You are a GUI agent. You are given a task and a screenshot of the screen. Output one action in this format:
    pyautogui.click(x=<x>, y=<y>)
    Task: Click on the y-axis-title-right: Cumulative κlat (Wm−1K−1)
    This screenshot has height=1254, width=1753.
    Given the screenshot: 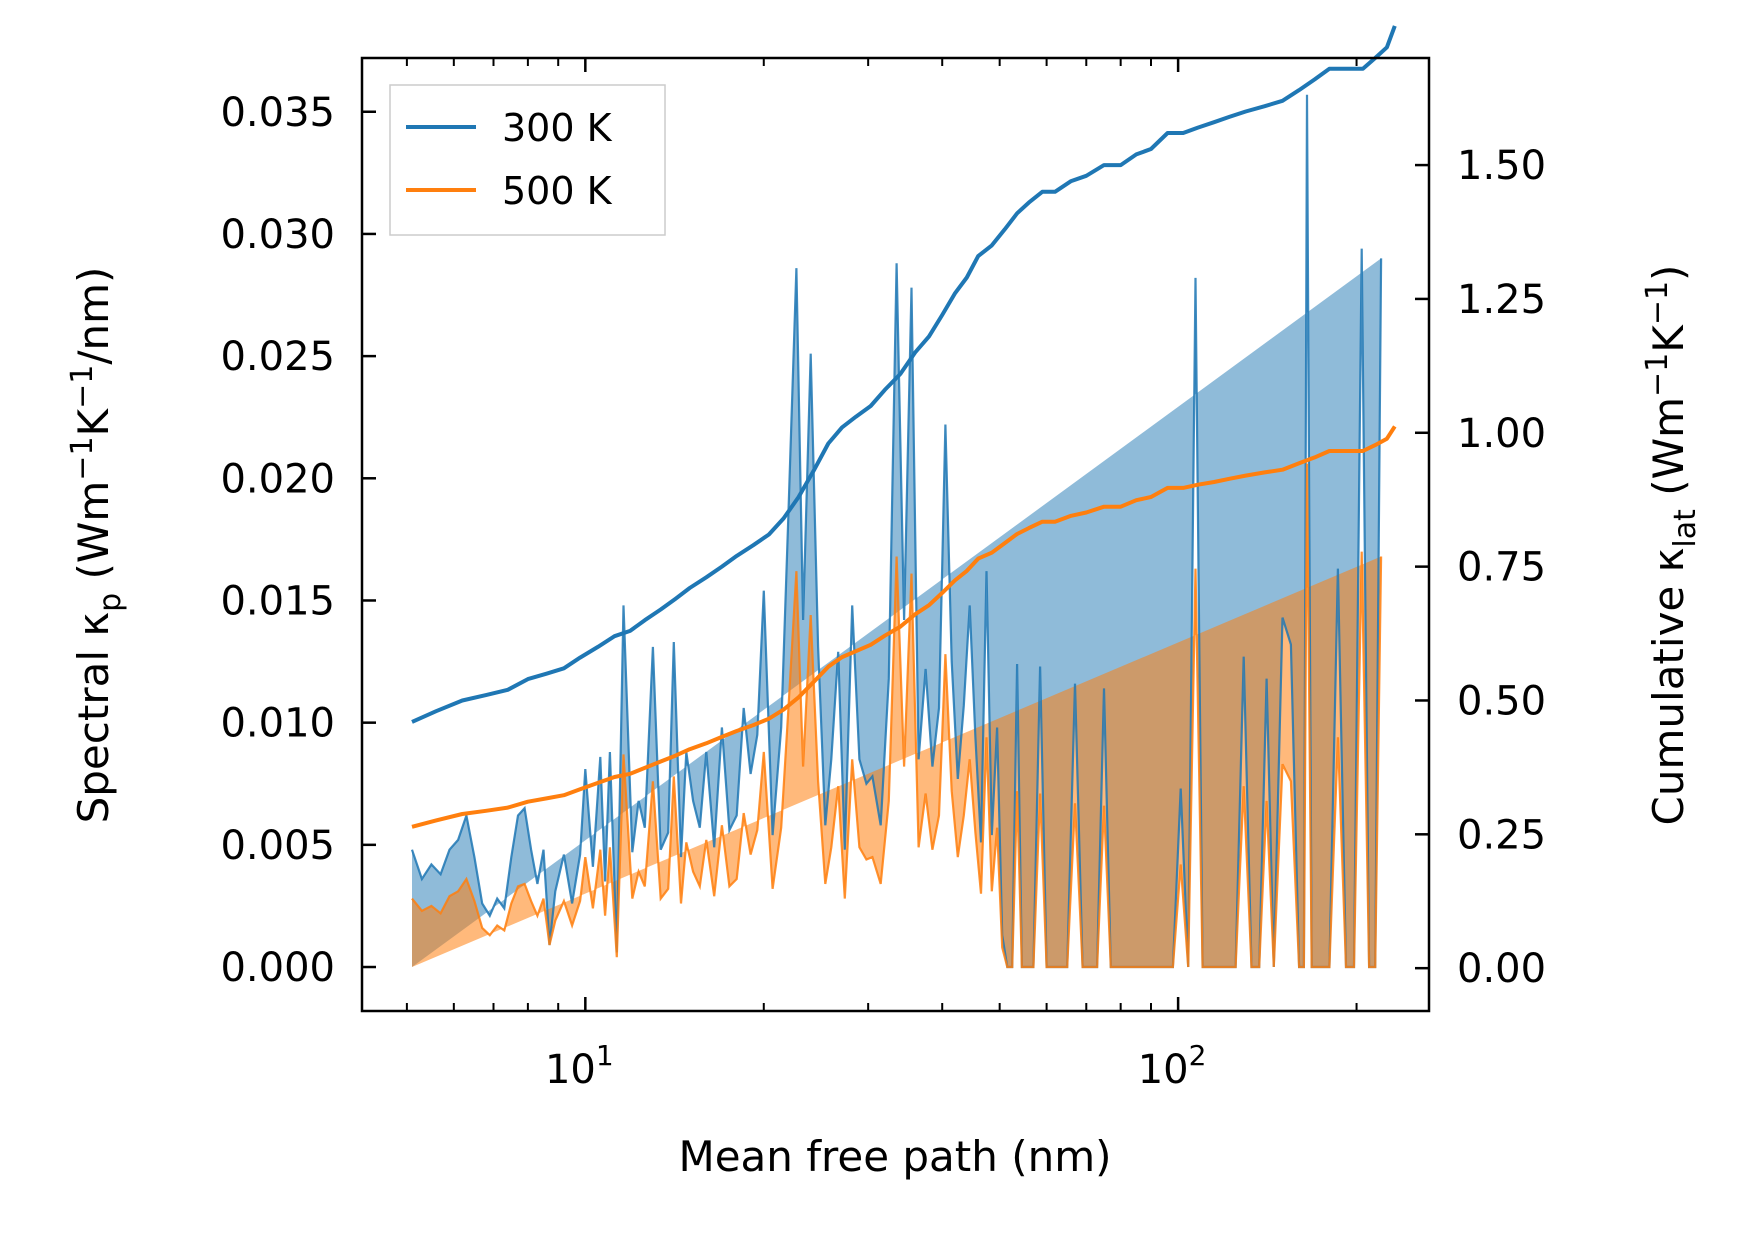 What is the action you would take?
    pyautogui.click(x=1671, y=545)
    